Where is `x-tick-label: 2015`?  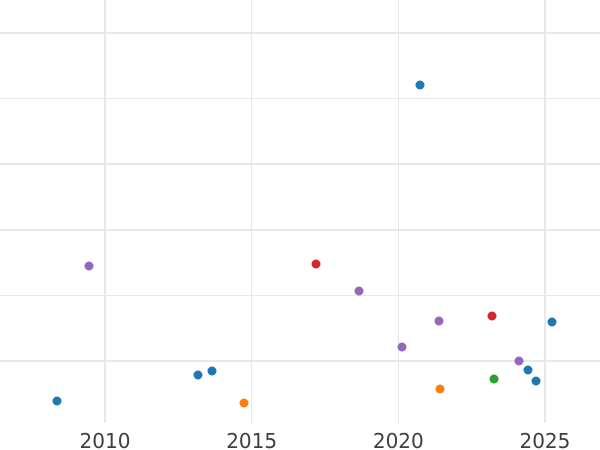
x-tick-label: 2015 is located at coordinates (252, 439).